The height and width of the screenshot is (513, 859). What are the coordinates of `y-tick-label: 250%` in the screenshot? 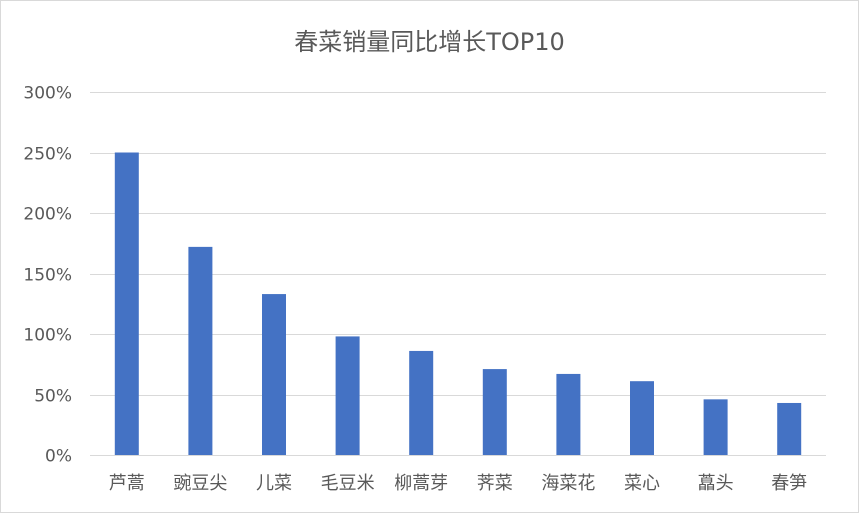 It's located at (47, 155).